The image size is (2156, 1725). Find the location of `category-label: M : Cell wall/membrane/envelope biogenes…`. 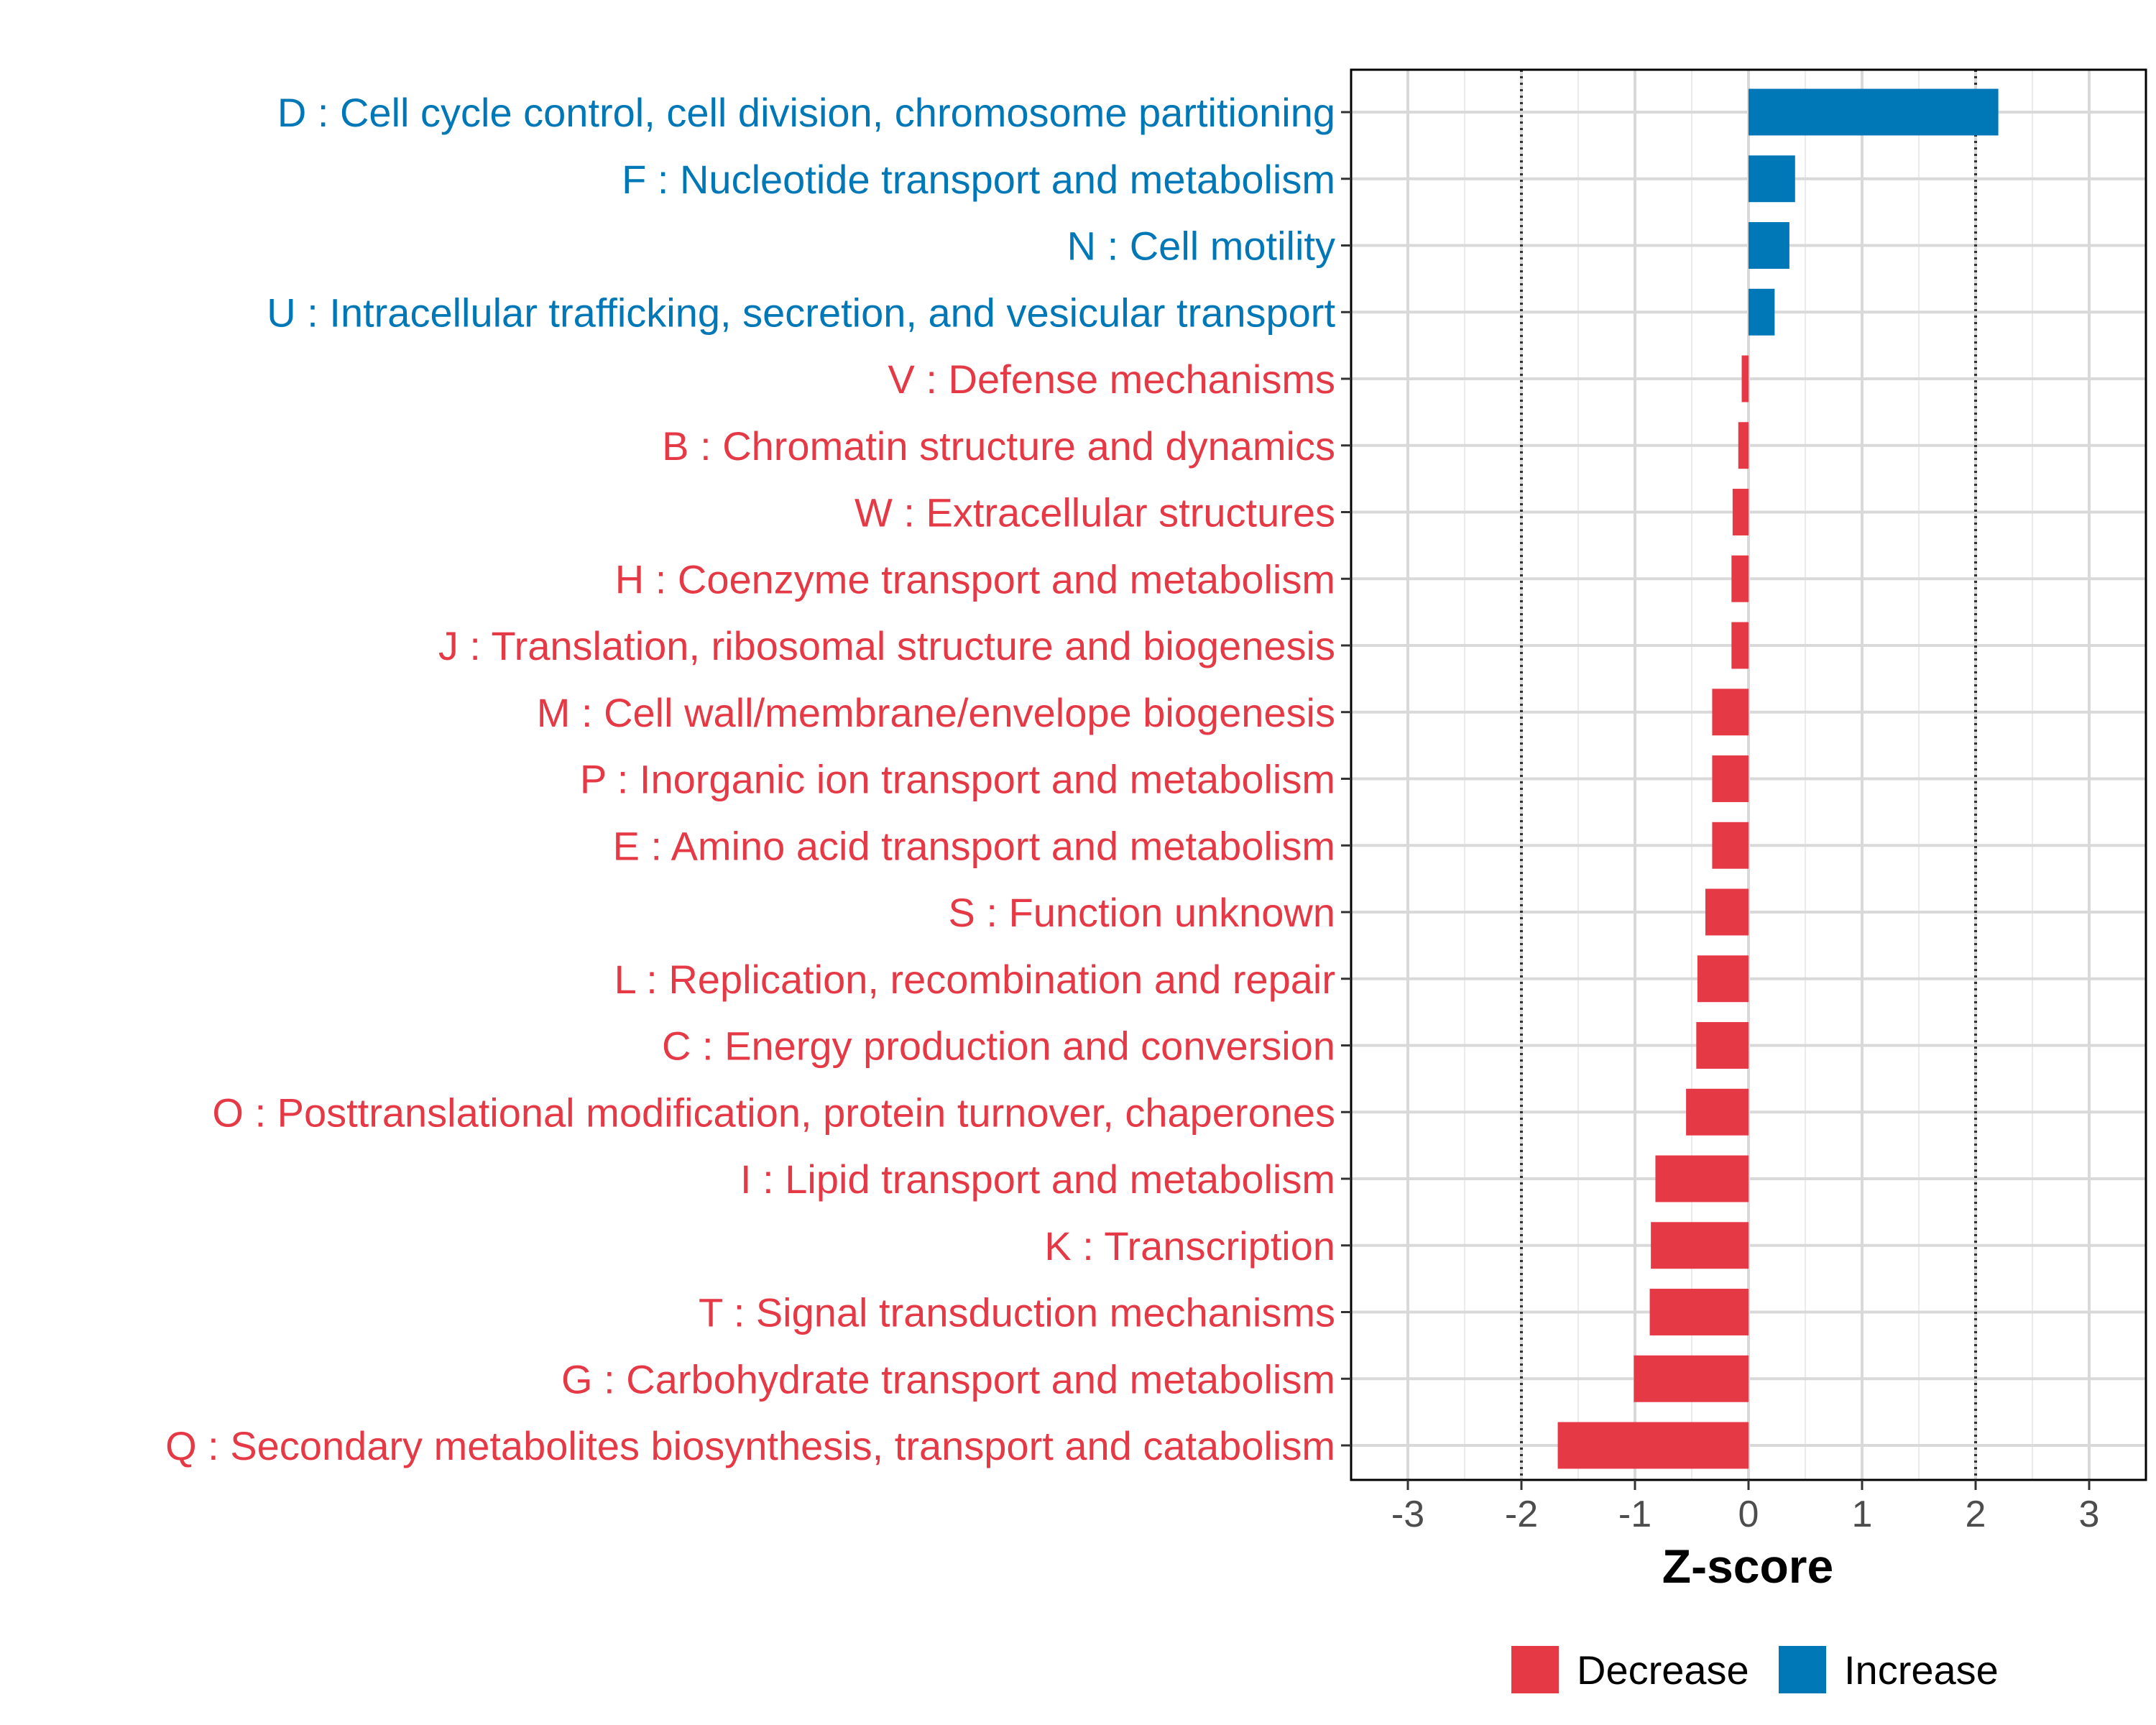

category-label: M : Cell wall/membrane/envelope biogenes… is located at coordinates (936, 712).